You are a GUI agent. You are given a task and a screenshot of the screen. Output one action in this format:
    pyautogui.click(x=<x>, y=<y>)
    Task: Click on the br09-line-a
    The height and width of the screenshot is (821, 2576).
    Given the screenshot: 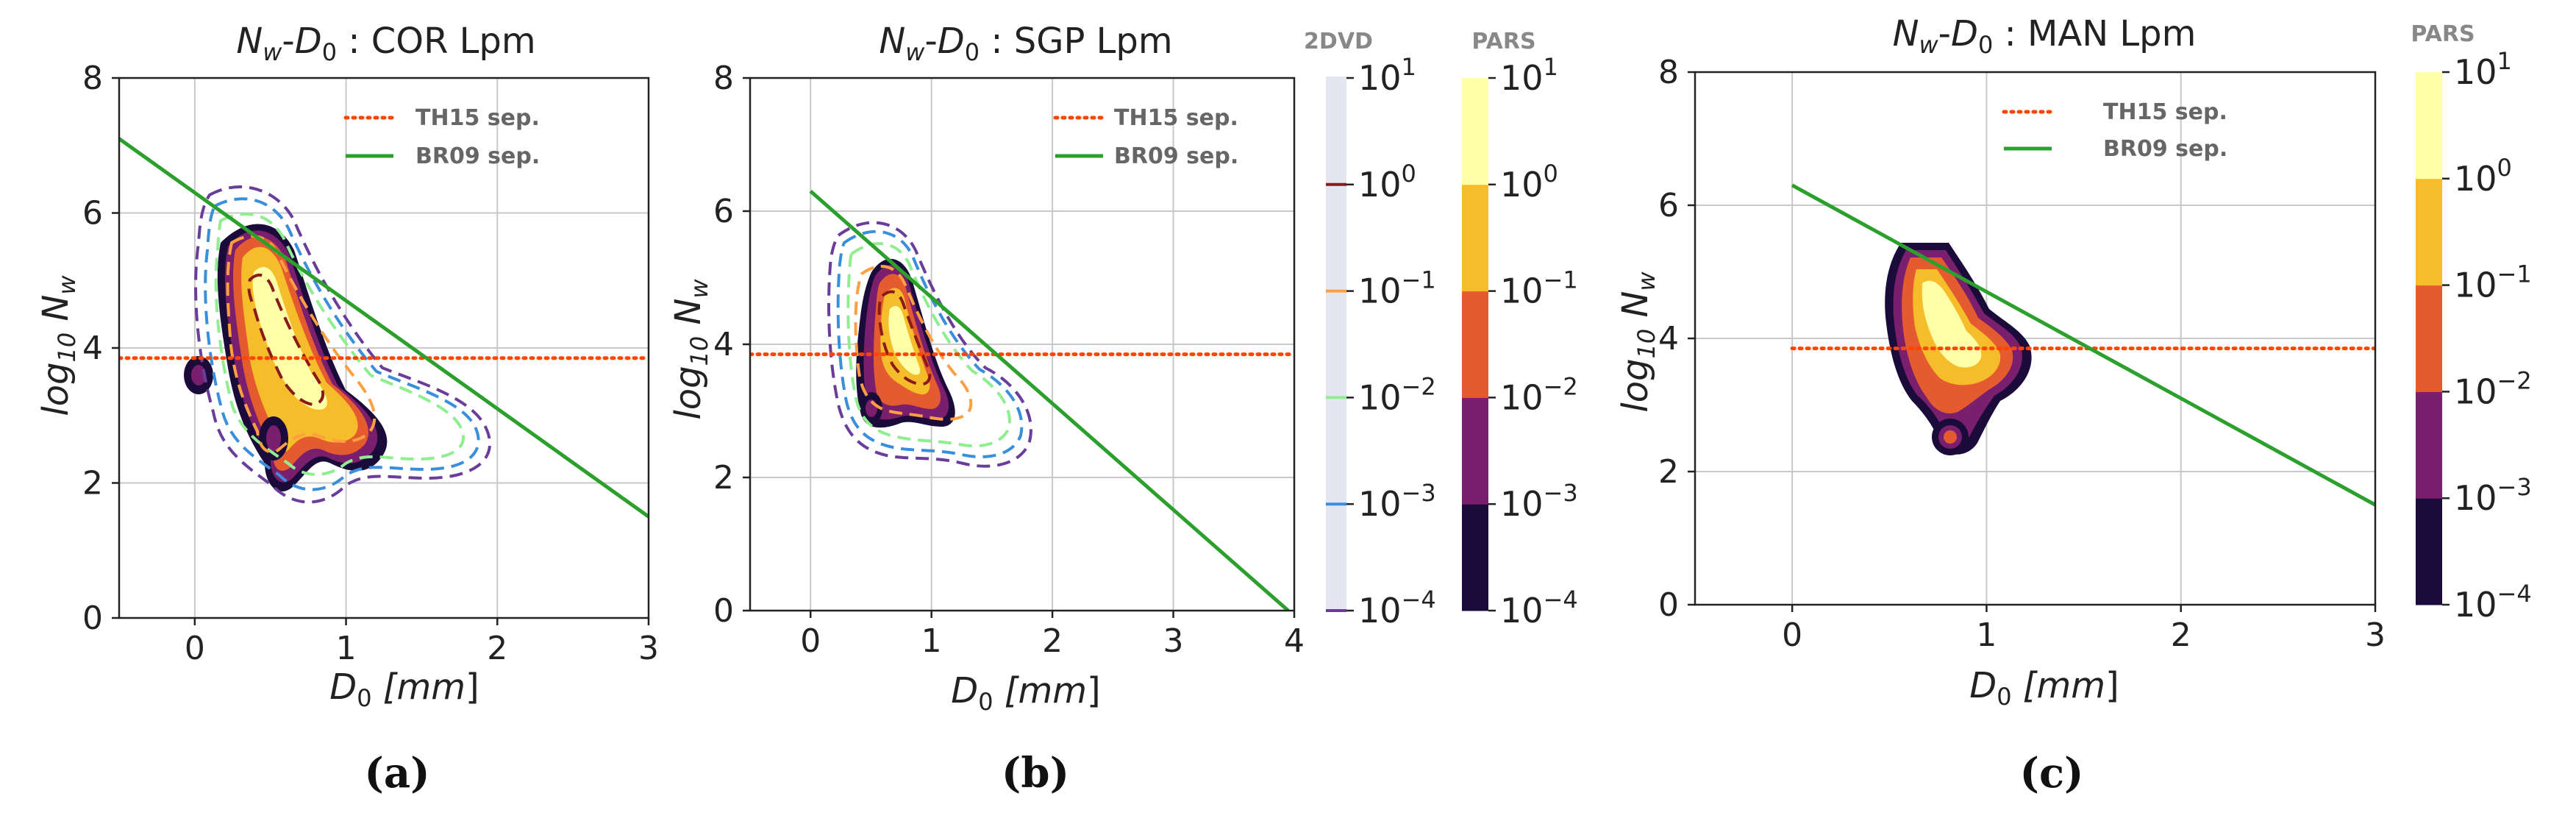 What is the action you would take?
    pyautogui.click(x=384, y=328)
    